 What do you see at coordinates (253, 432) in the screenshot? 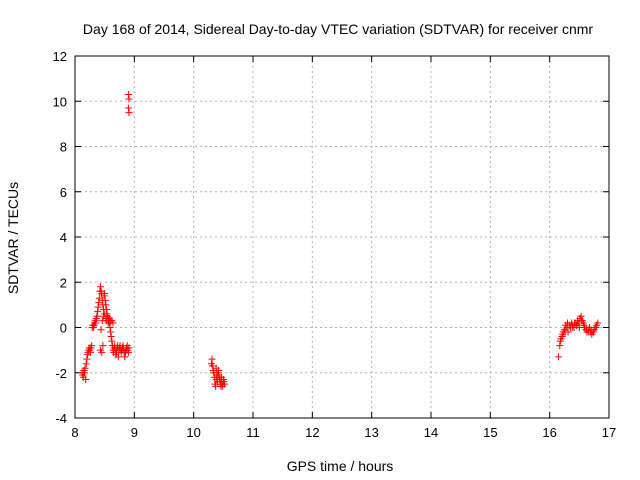
I see `x-tick-label: 11` at bounding box center [253, 432].